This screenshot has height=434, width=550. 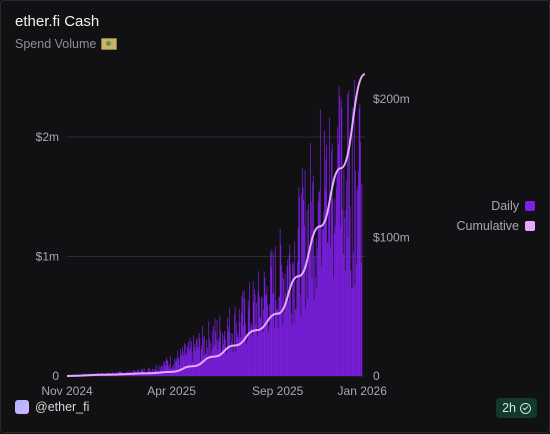 I want to click on brand-icon, so click(x=22, y=407).